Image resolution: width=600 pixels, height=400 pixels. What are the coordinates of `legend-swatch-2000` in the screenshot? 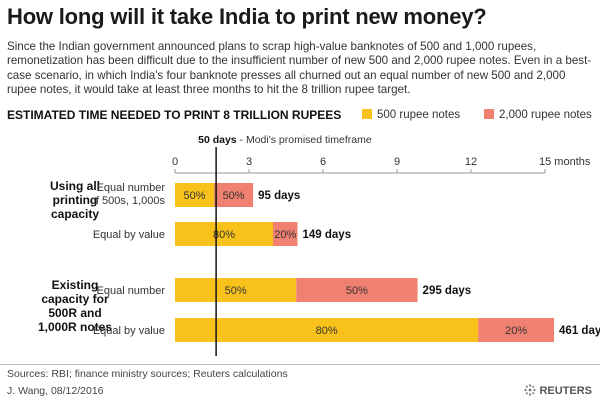 It's located at (489, 114).